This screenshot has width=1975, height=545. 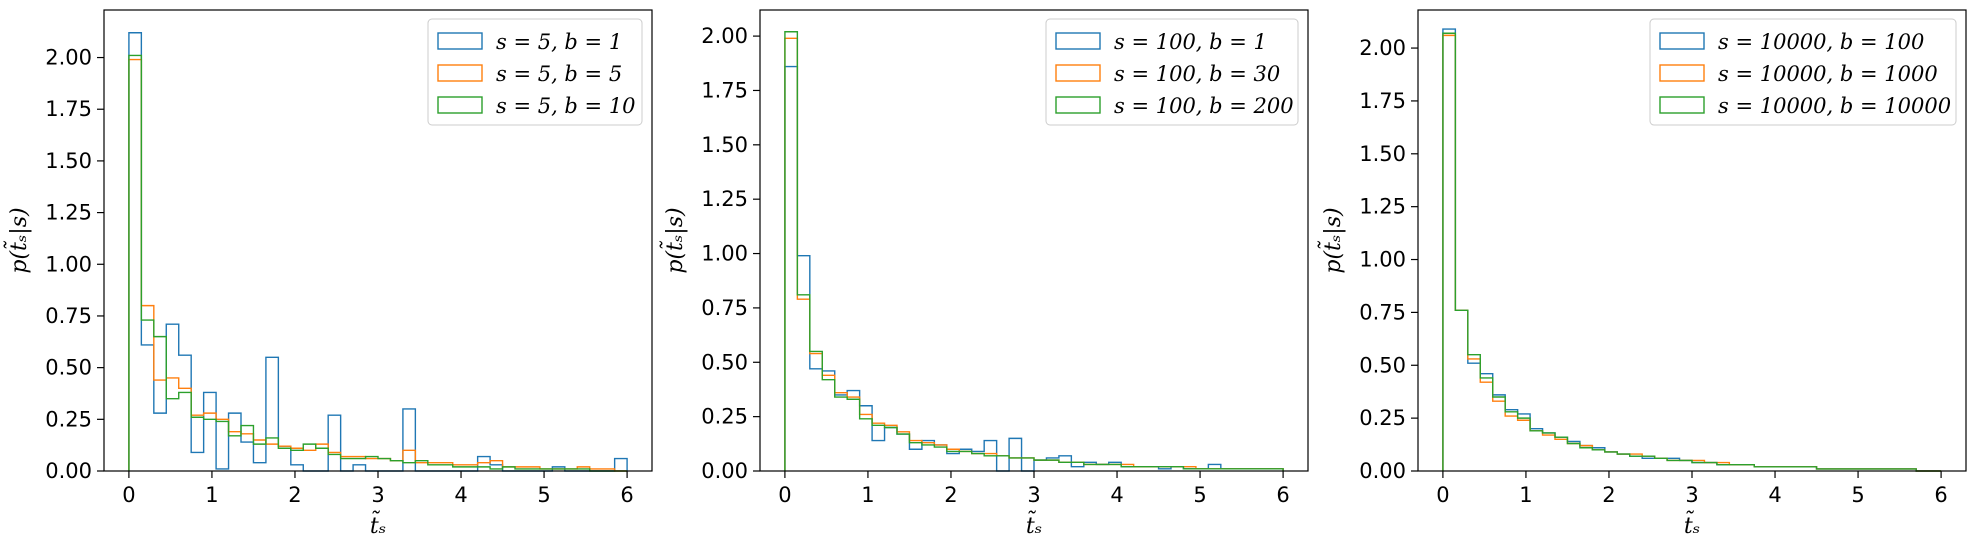 I want to click on legend: s = 5, b = 1 s = 5, b = 5 s = 5, b = 10, so click(x=535, y=72).